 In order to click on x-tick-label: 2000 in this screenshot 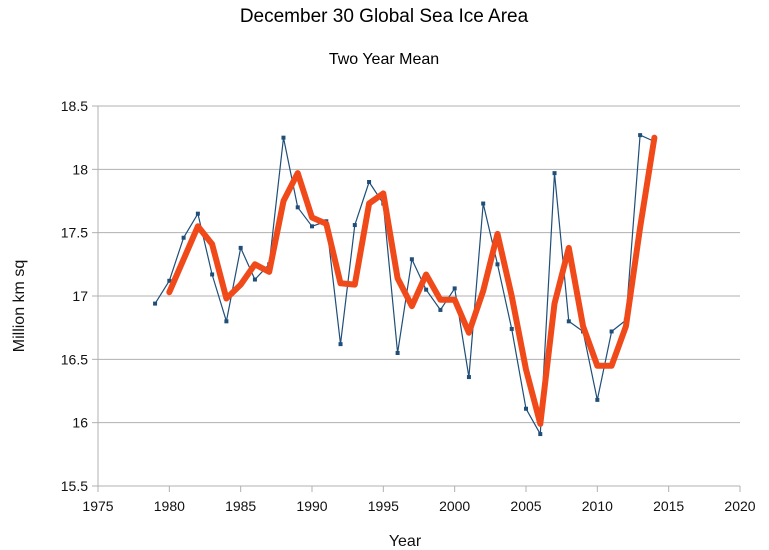, I will do `click(454, 506)`.